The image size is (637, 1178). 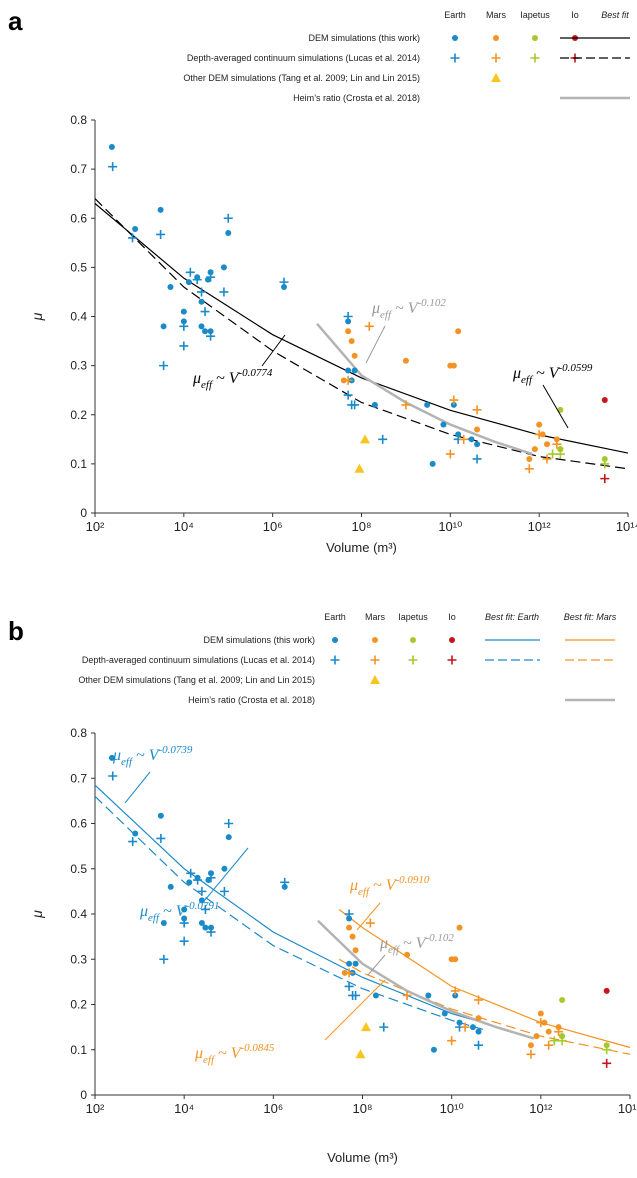 I want to click on x-tick-label: 10², so click(x=95, y=526).